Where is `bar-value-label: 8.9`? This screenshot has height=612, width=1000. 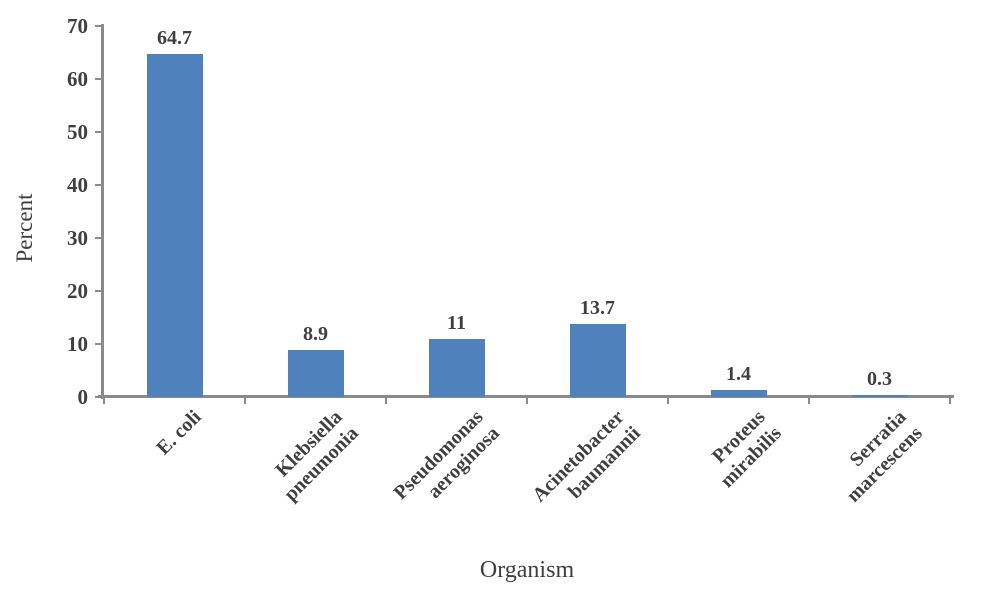
bar-value-label: 8.9 is located at coordinates (315, 333).